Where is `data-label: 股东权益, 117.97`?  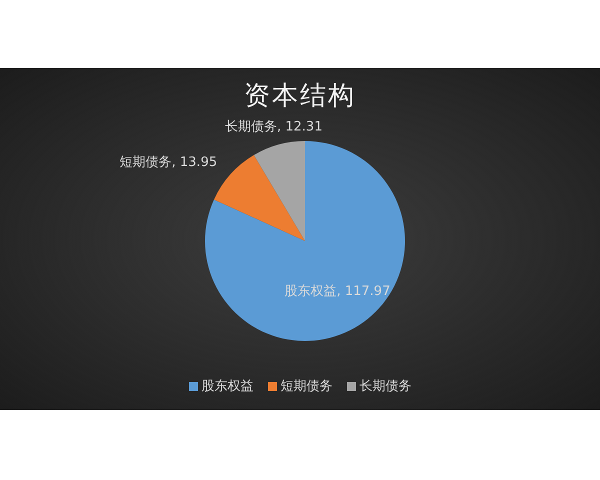 data-label: 股东权益, 117.97 is located at coordinates (337, 291).